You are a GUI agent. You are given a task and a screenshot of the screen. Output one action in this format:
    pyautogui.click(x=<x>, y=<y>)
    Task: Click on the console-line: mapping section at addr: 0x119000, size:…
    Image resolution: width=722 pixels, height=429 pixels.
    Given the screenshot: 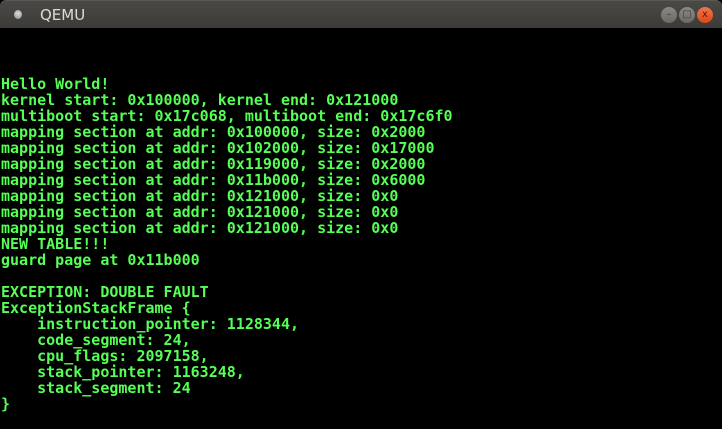 What is the action you would take?
    pyautogui.click(x=213, y=164)
    